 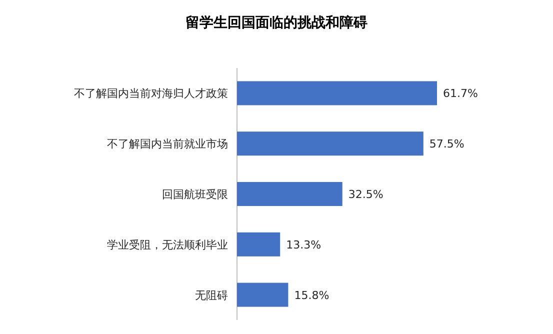 What do you see at coordinates (446, 144) in the screenshot?
I see `data-label: 57.5%` at bounding box center [446, 144].